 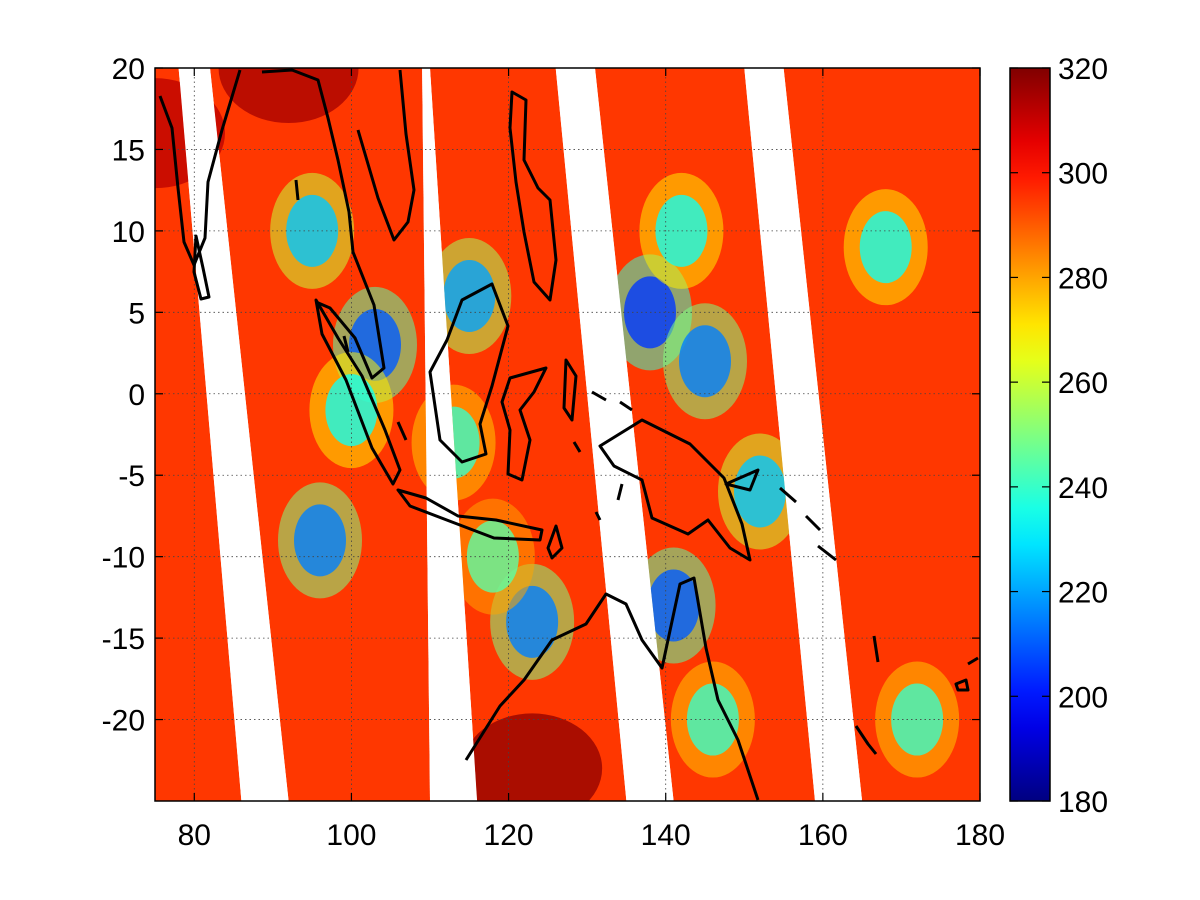 I want to click on coastline-fiji, so click(x=966, y=674).